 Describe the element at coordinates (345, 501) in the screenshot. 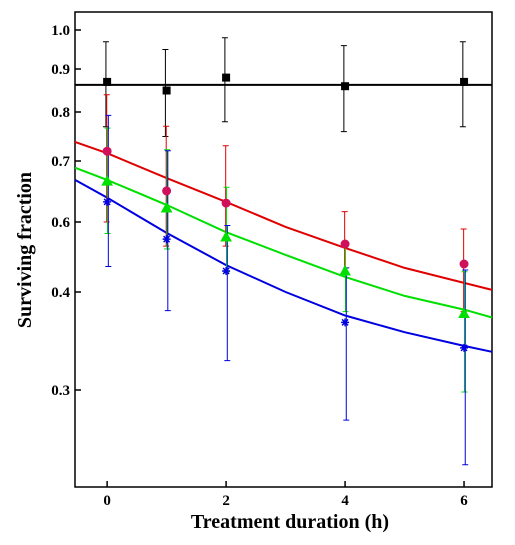

I see `x-tick-label: 4` at that location.